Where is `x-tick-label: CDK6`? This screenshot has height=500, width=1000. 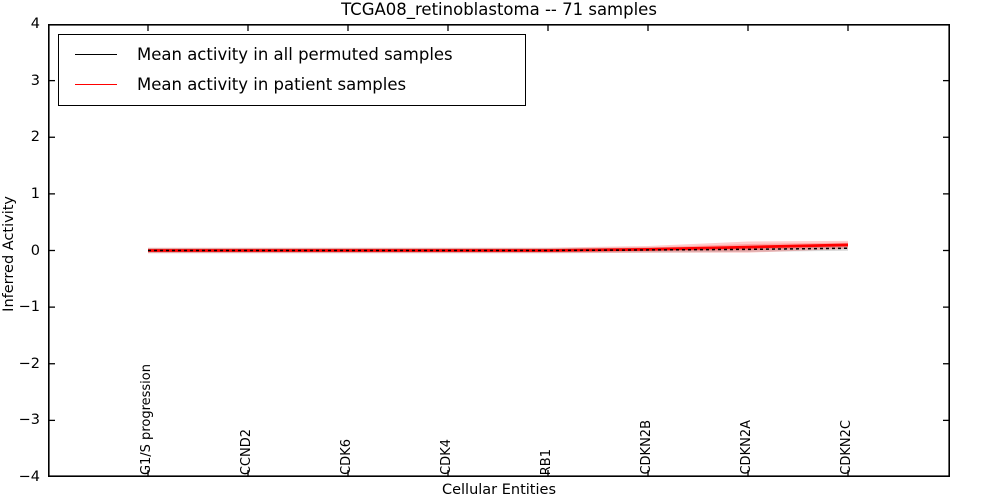
x-tick-label: CDK6 is located at coordinates (346, 457).